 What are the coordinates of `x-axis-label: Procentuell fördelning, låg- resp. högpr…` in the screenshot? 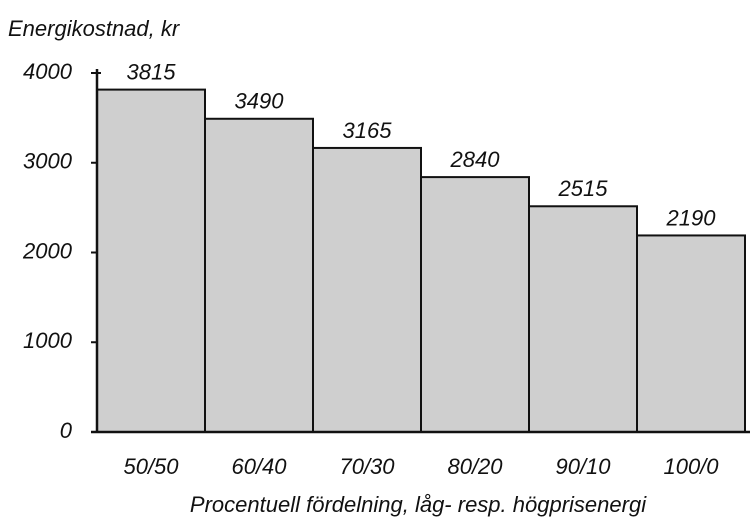 It's located at (418, 504).